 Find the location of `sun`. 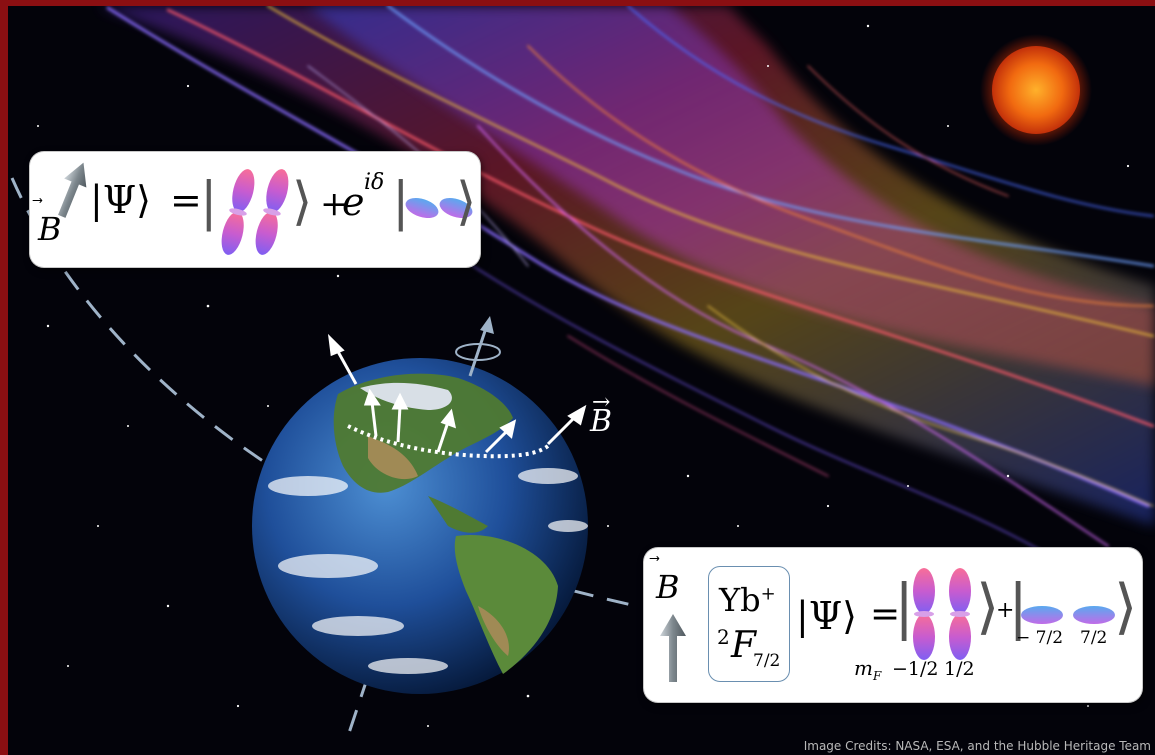

sun is located at coordinates (1036, 90).